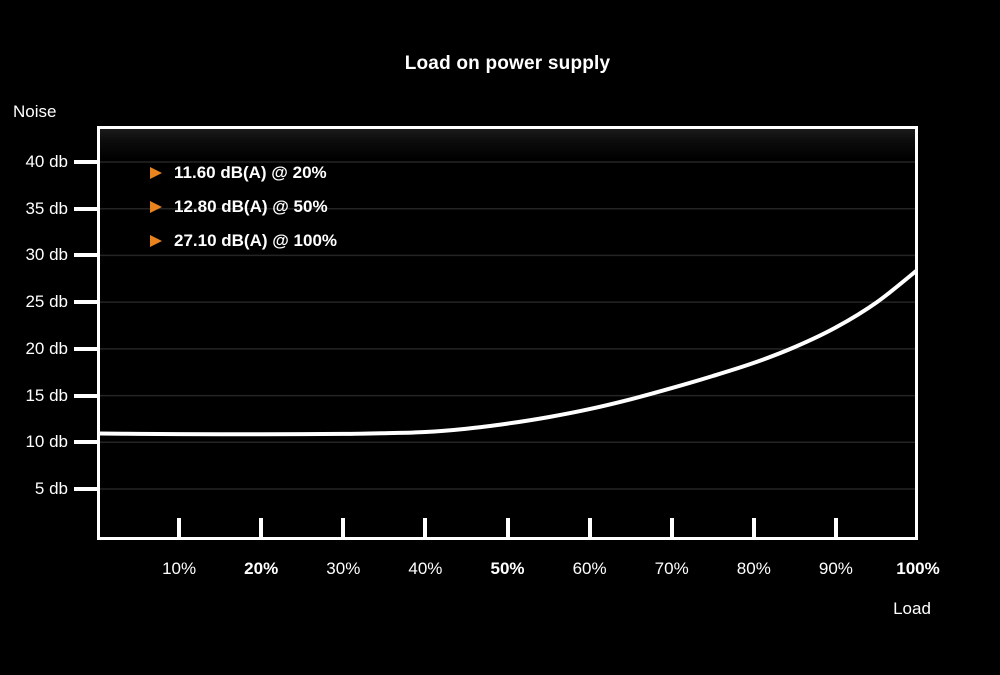  Describe the element at coordinates (835, 568) in the screenshot. I see `x-axis-label: 90%` at that location.